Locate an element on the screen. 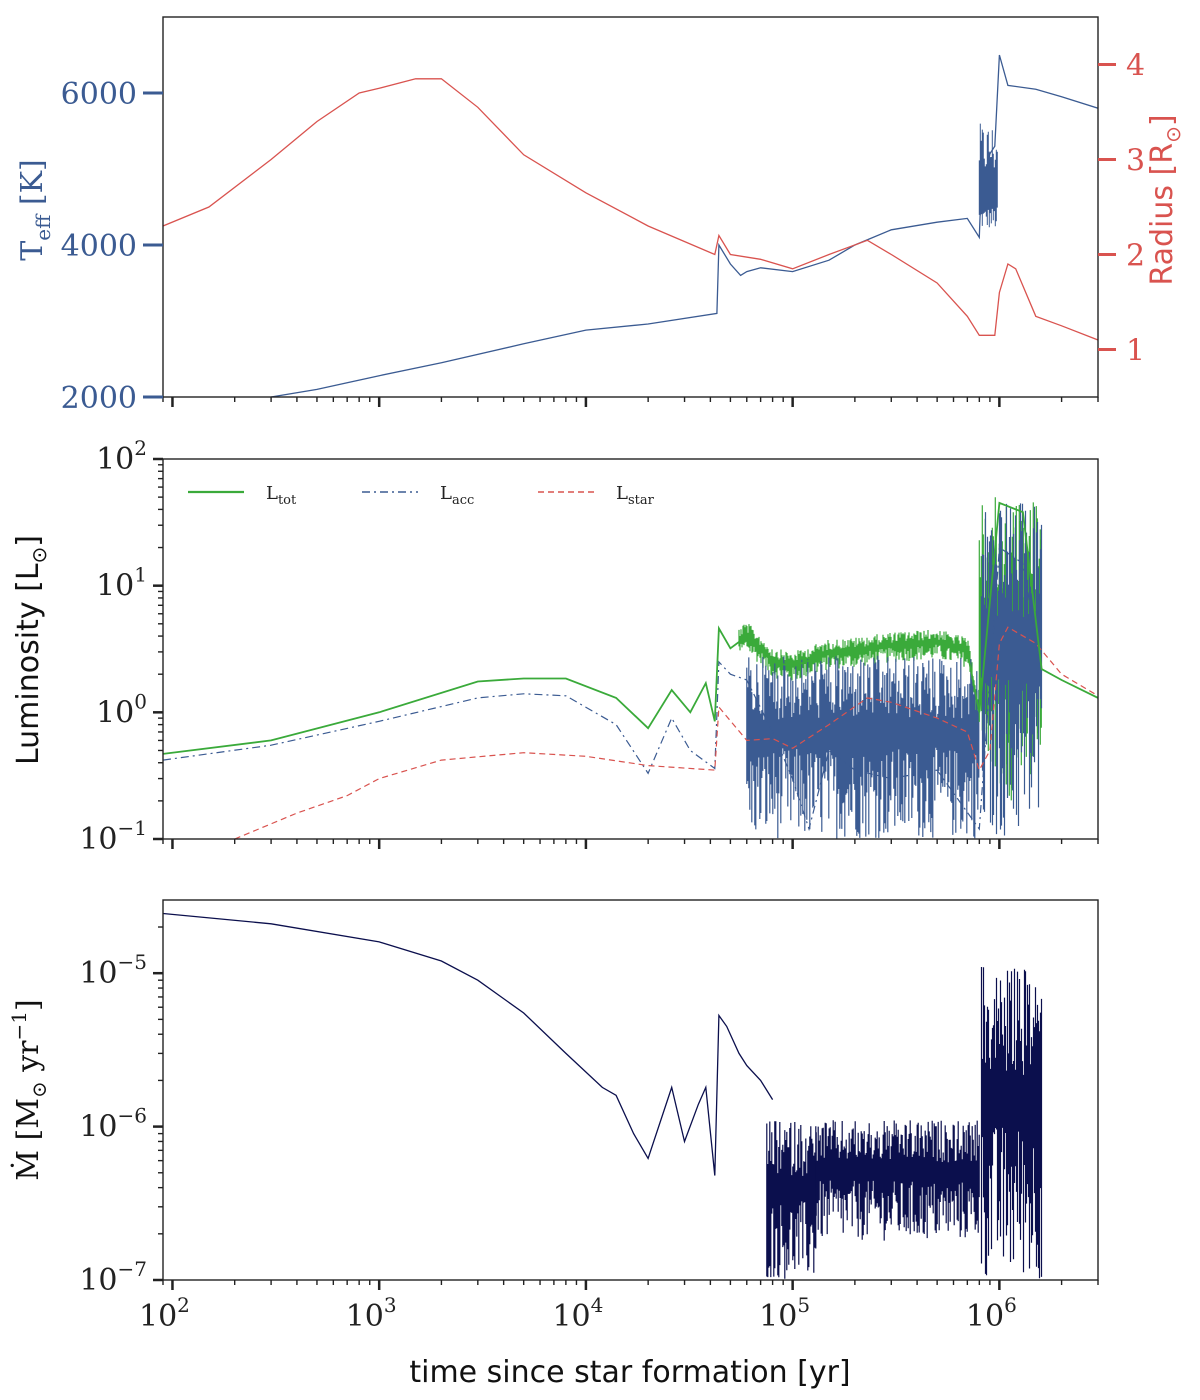 This screenshot has width=1200, height=1400. legend-label: Lacc is located at coordinates (457, 495).